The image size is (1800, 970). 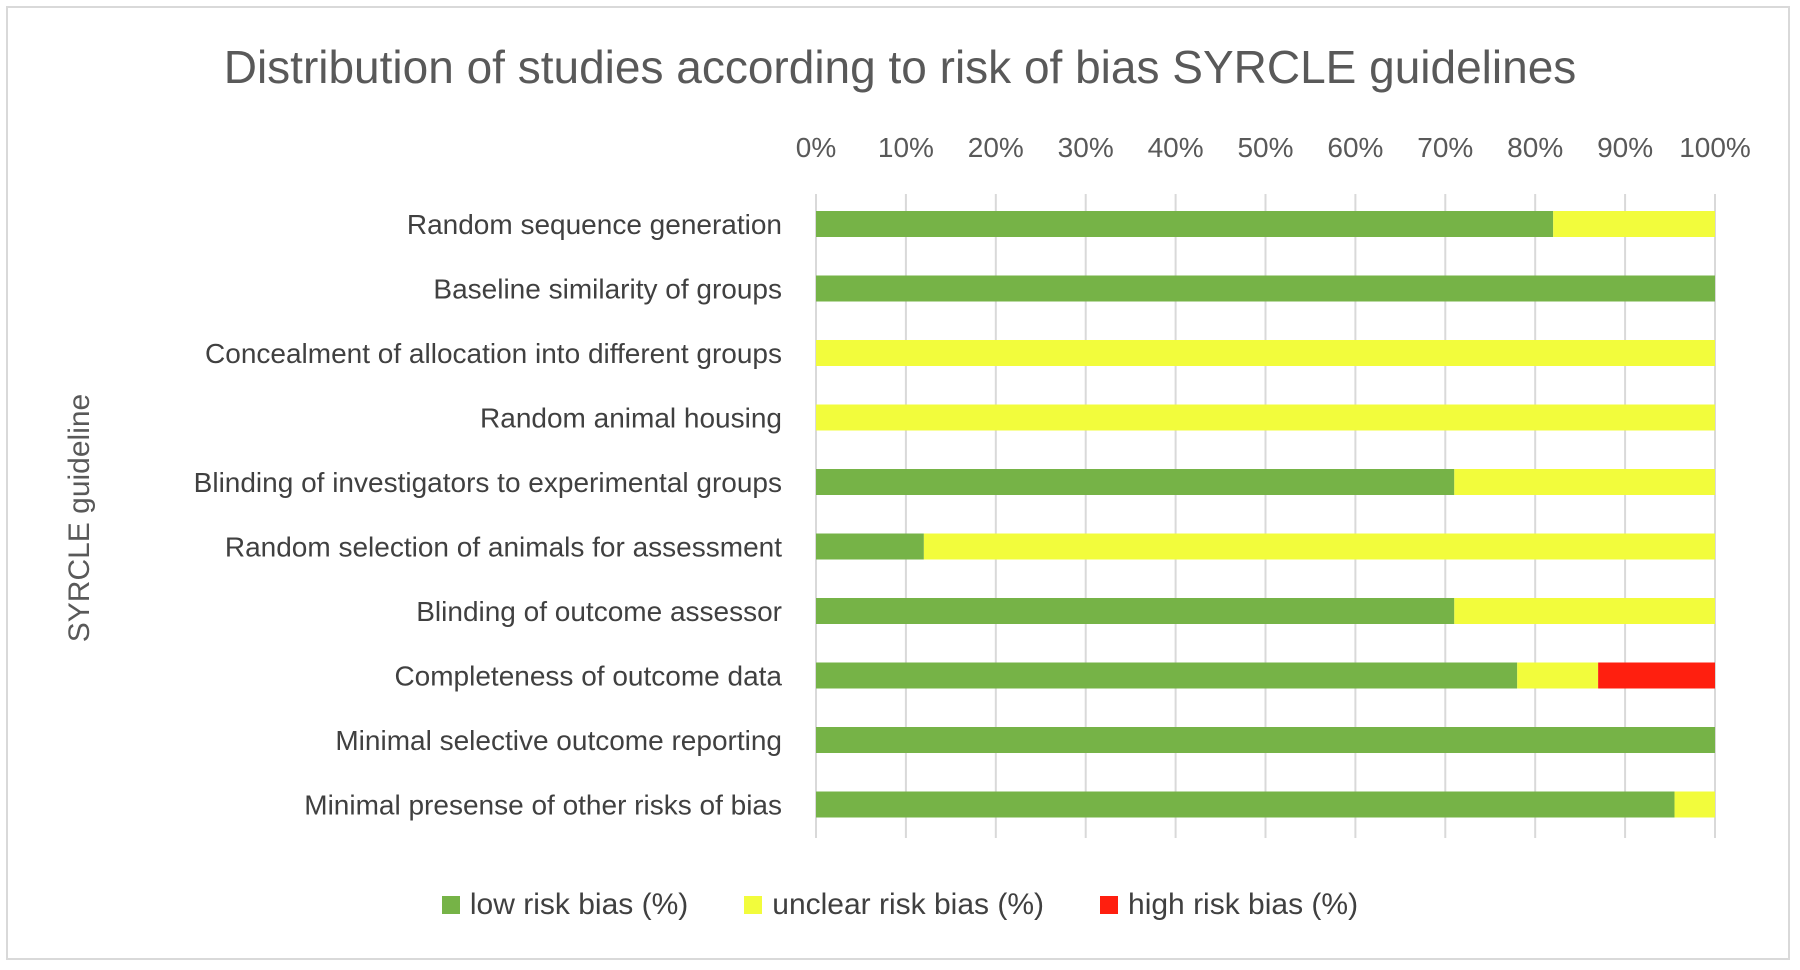 I want to click on legend-item-low: low risk bias (%), so click(x=565, y=905).